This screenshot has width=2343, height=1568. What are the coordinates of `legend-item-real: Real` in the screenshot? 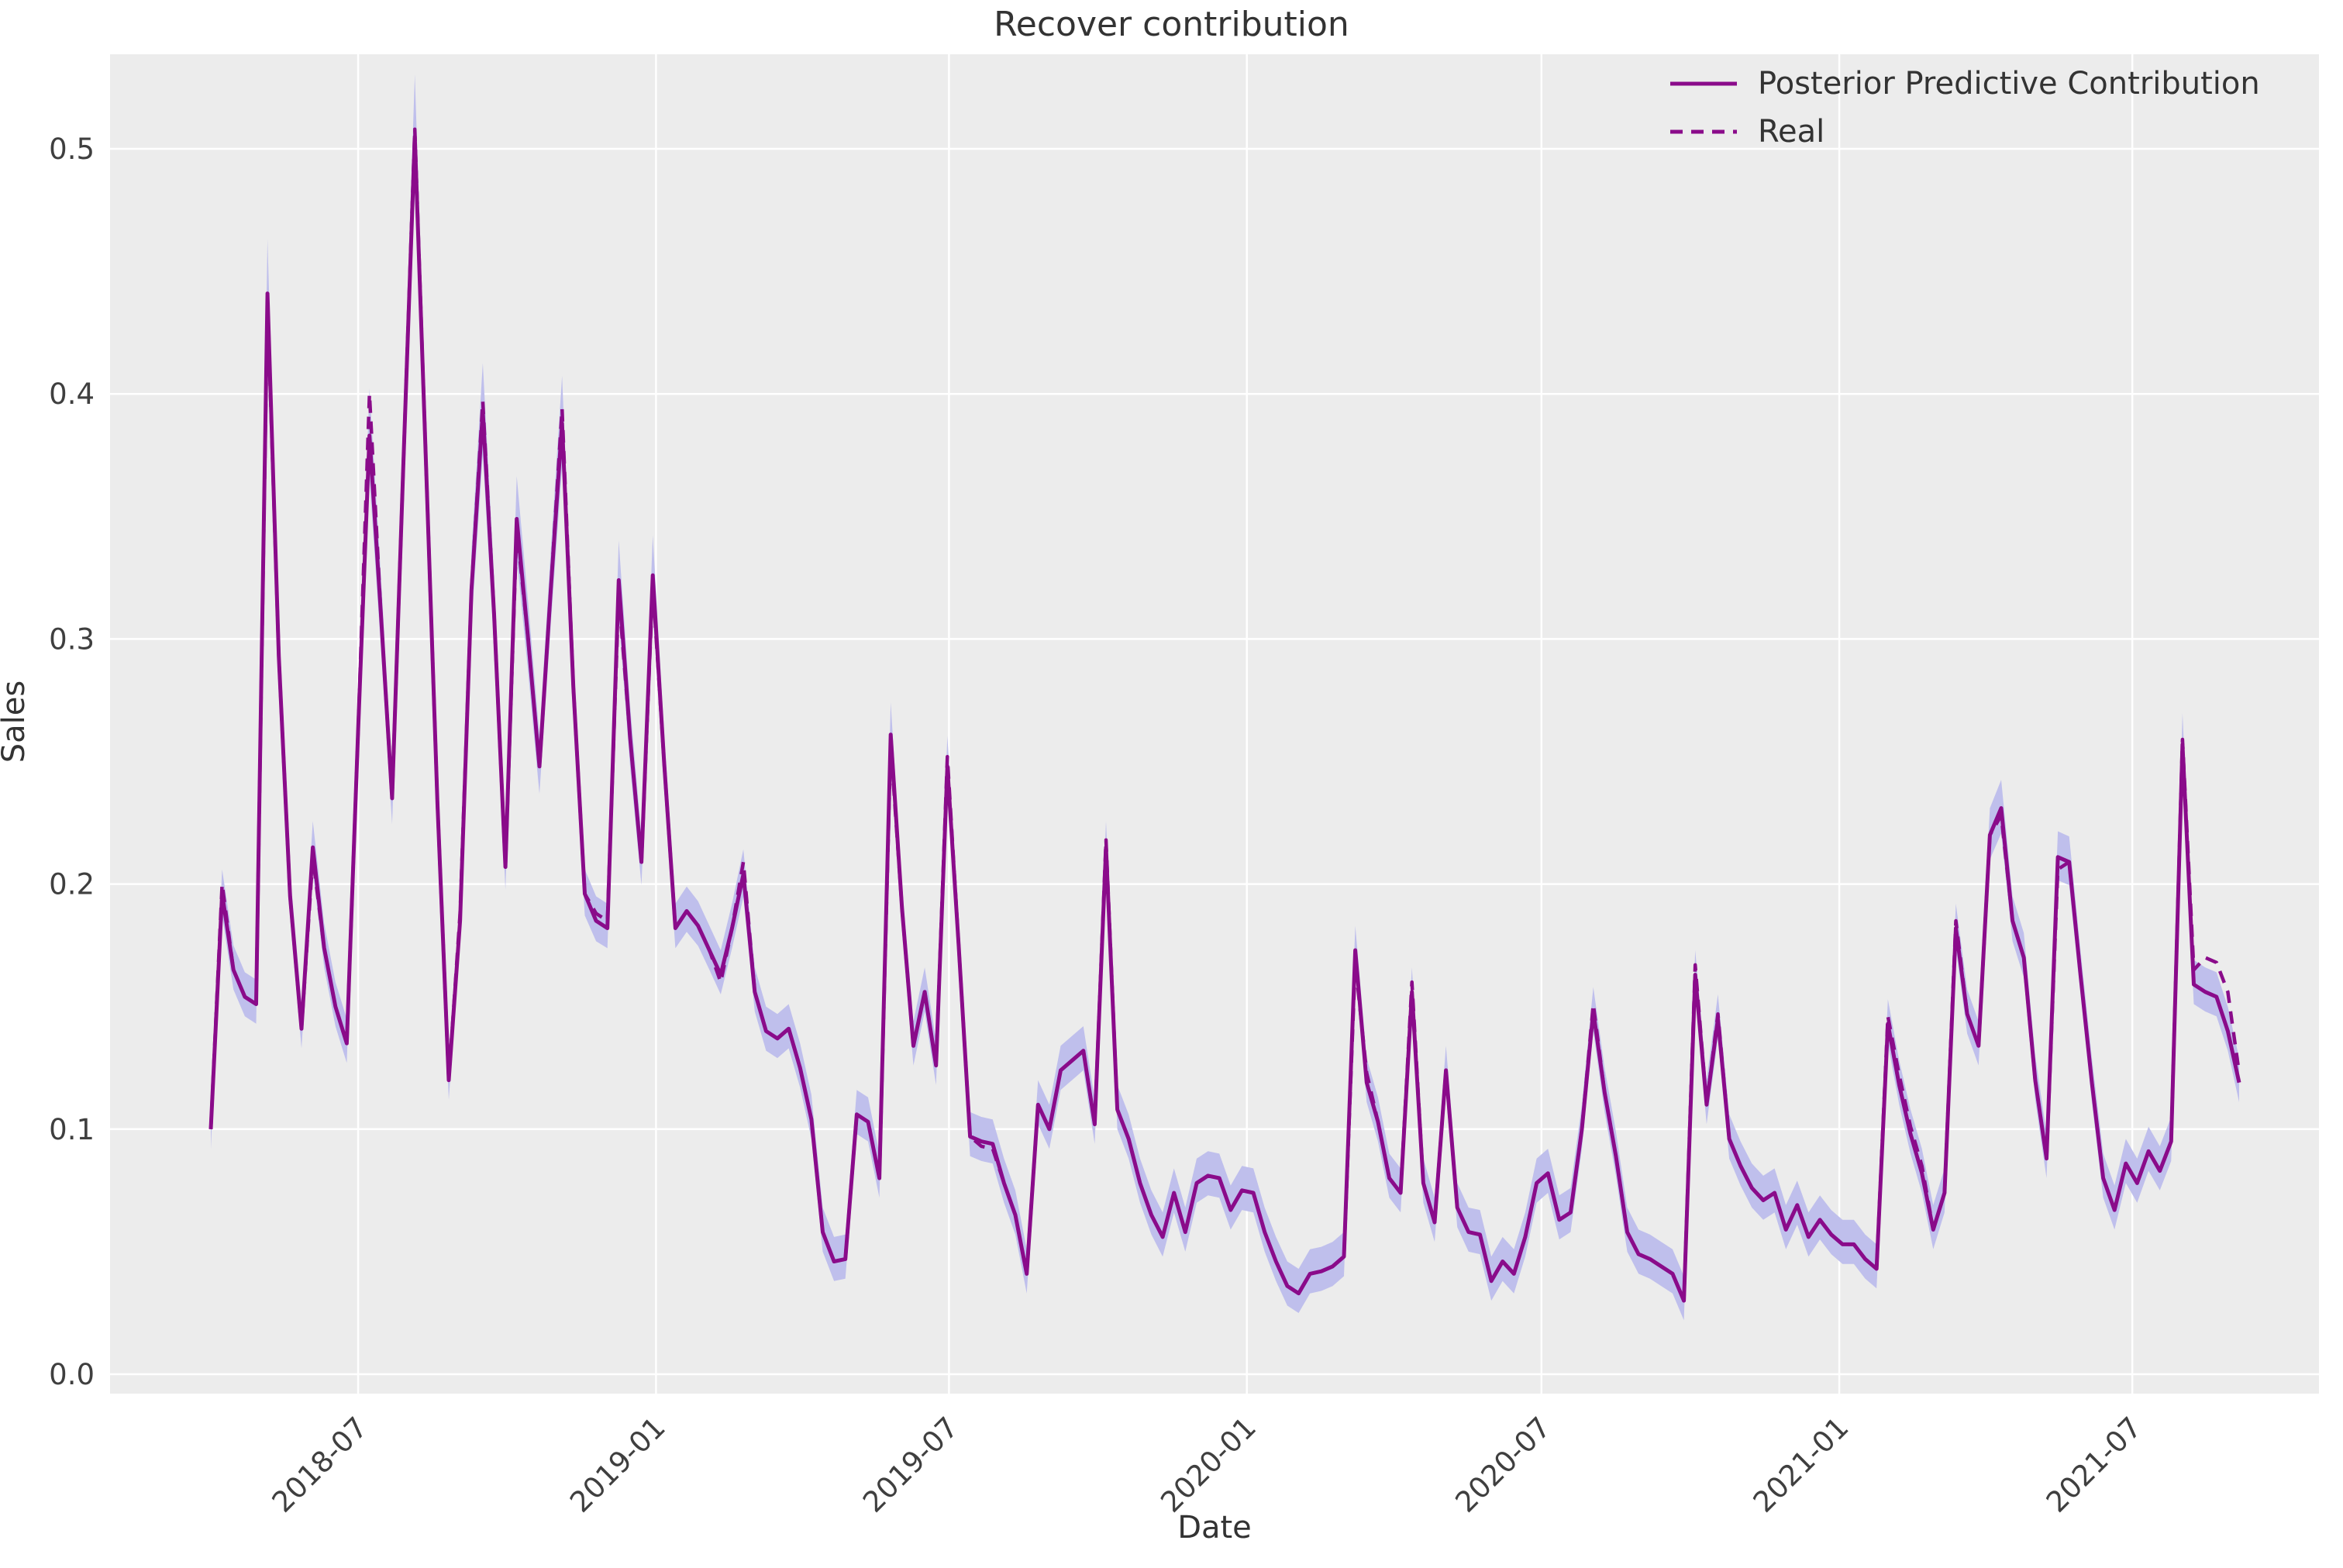 It's located at (1964, 132).